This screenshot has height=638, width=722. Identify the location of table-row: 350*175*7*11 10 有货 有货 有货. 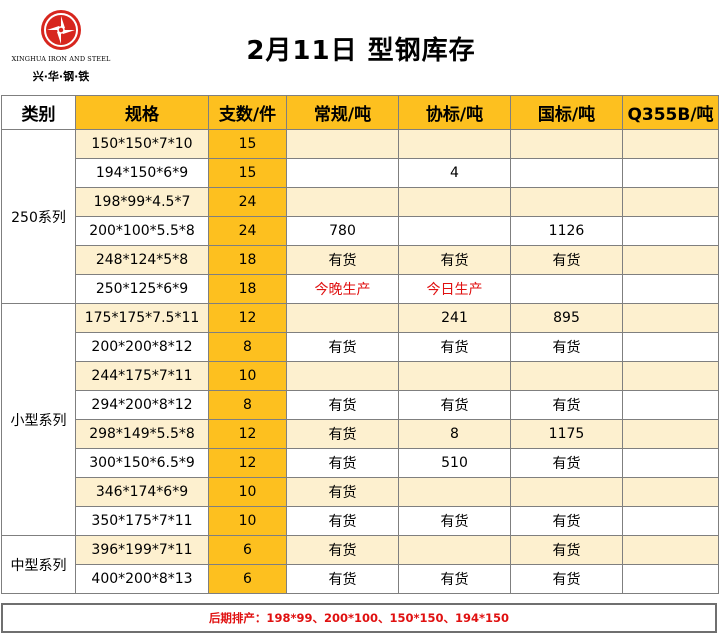
(360, 521).